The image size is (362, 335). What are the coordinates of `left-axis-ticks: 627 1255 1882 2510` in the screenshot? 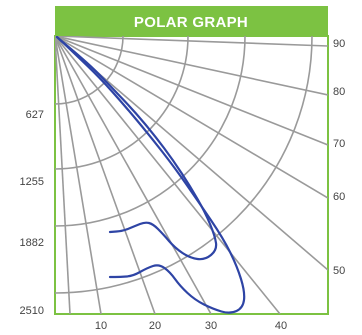 It's located at (32, 213).